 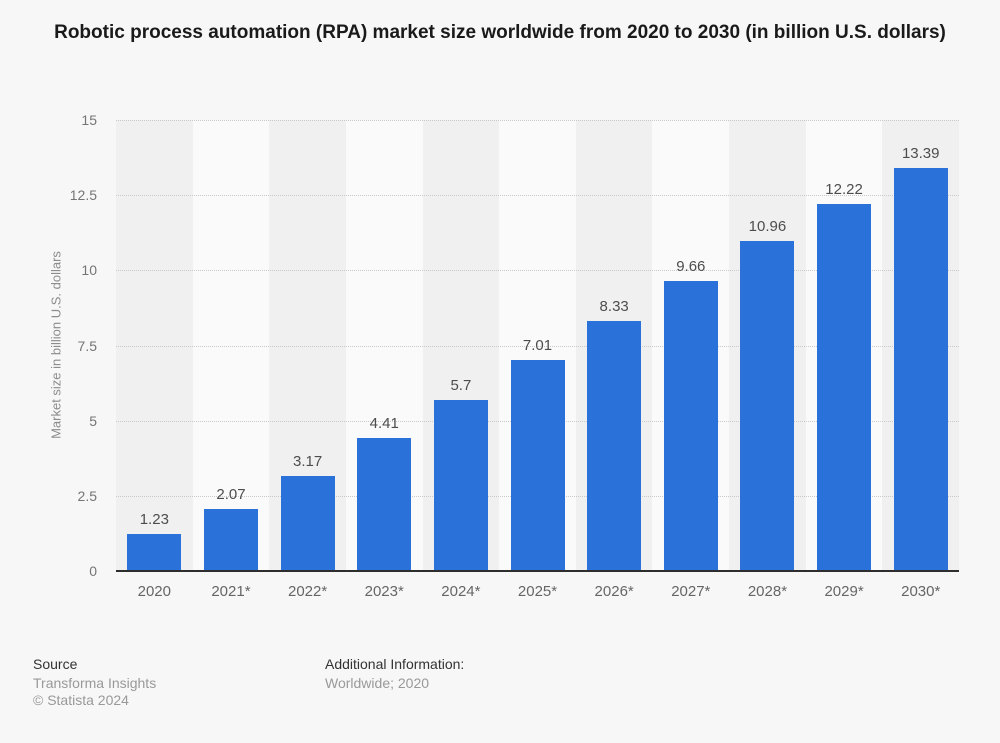 I want to click on bar-column: 12.22, so click(x=844, y=345).